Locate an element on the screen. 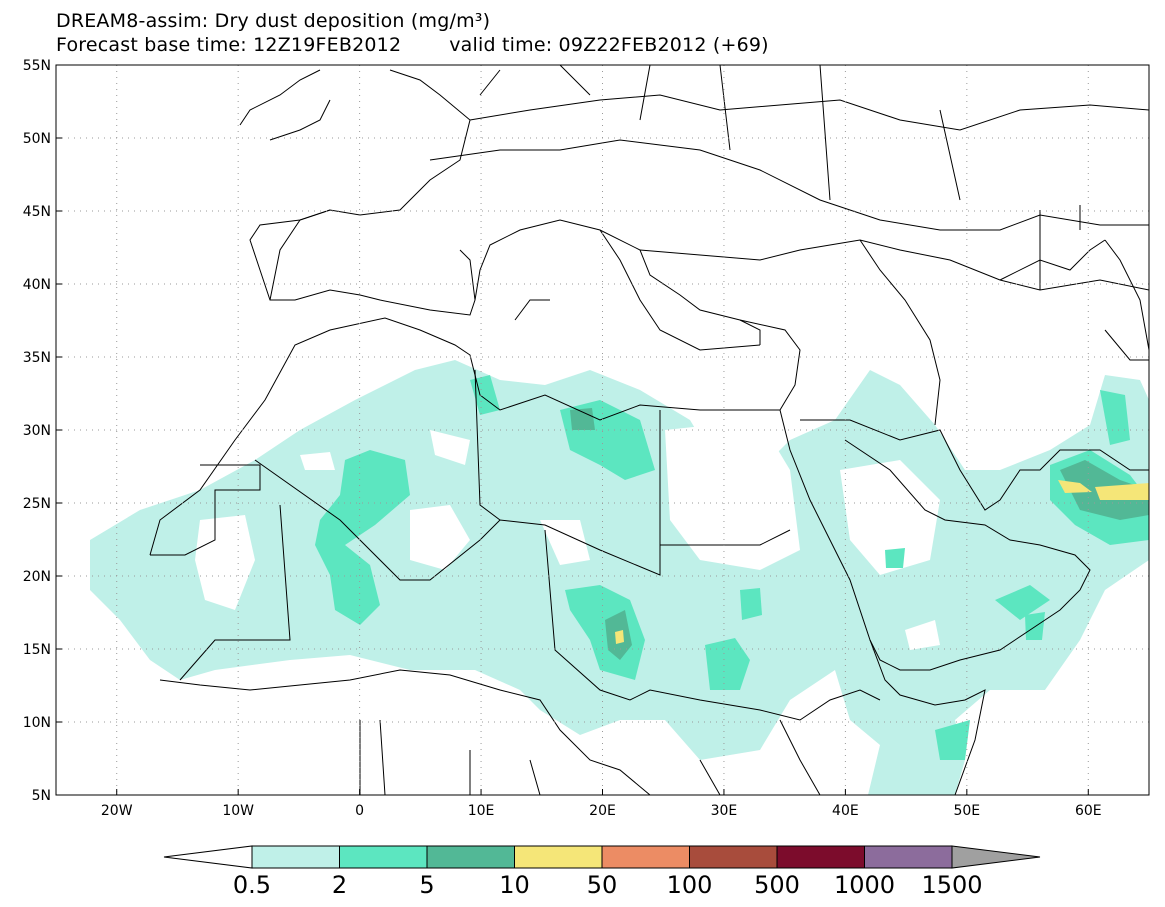  lon-tick-label: 40E is located at coordinates (845, 811).